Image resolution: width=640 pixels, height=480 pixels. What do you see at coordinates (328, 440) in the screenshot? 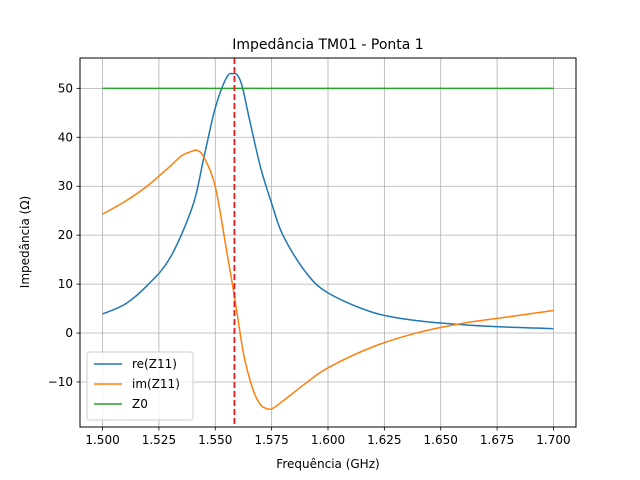
I see `x-tick-label: 1.600` at bounding box center [328, 440].